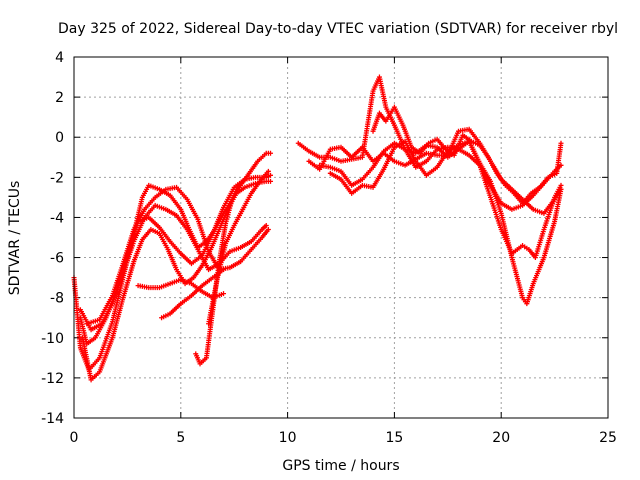  Describe the element at coordinates (340, 466) in the screenshot. I see `x-axis-label: GPS time / hours` at that location.